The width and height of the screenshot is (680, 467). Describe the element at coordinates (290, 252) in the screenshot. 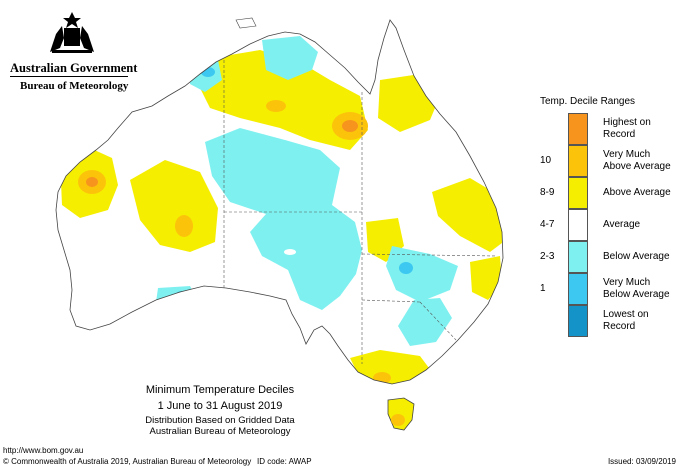

I see `average-pocket` at that location.